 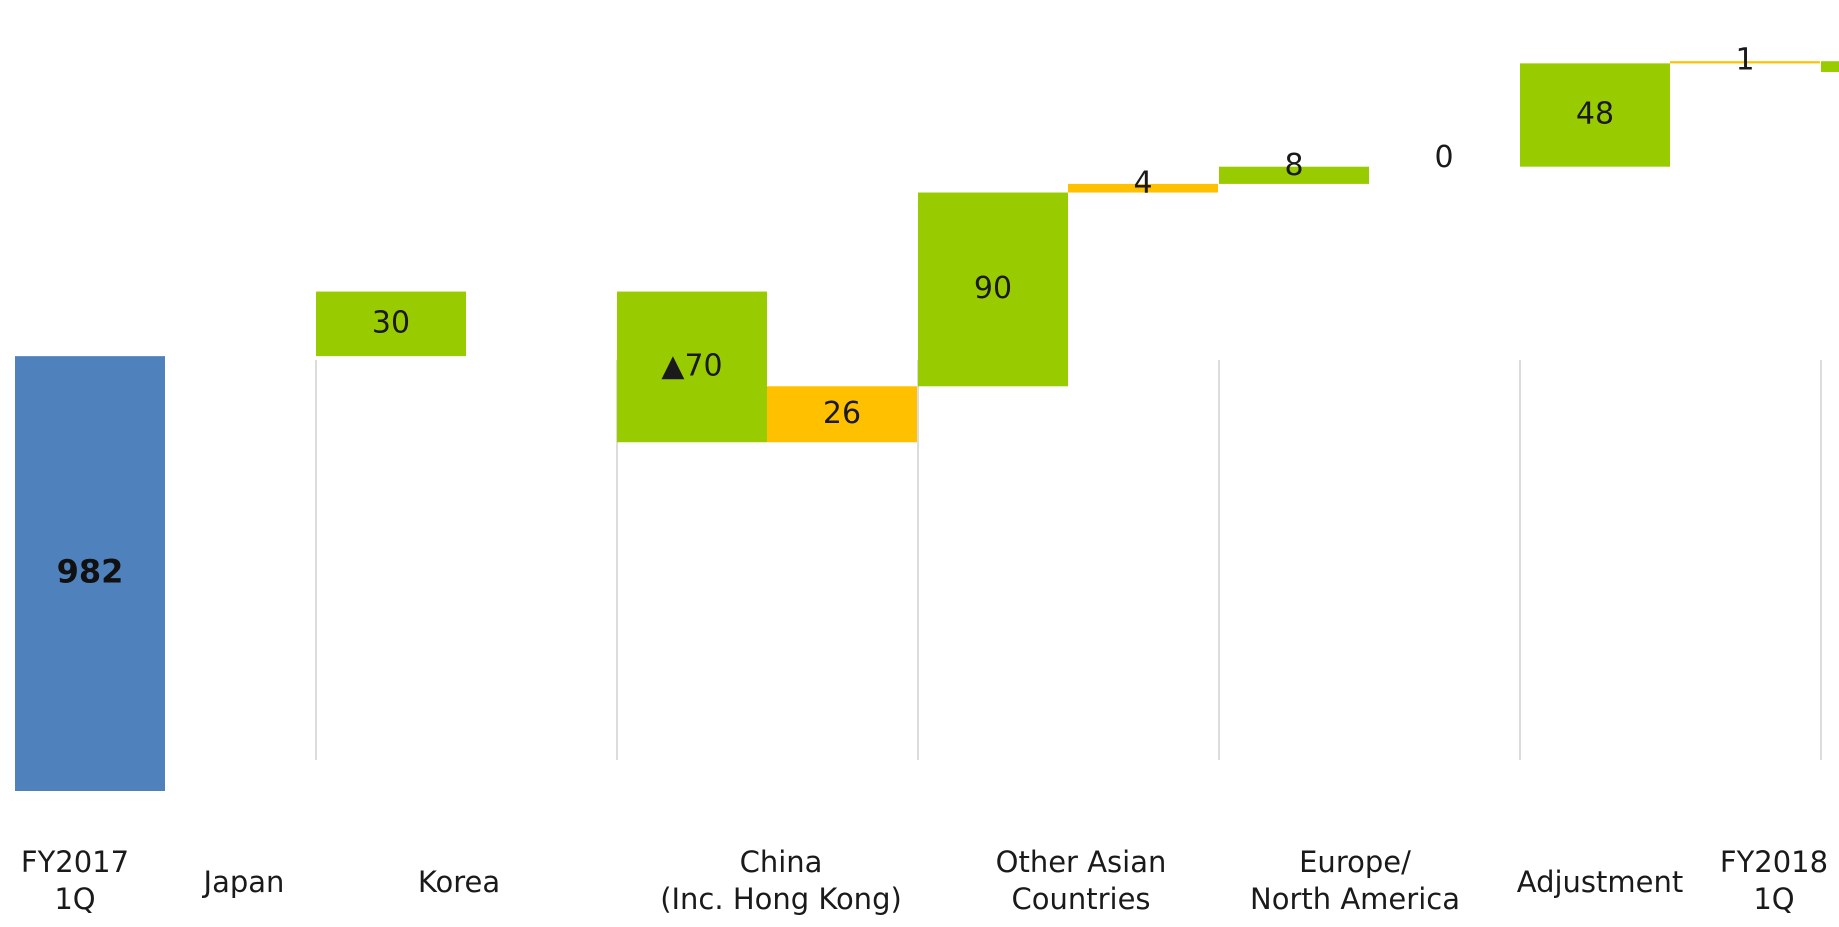 What do you see at coordinates (781, 880) in the screenshot?
I see `category-label: China (Inc. Hong Kong)` at bounding box center [781, 880].